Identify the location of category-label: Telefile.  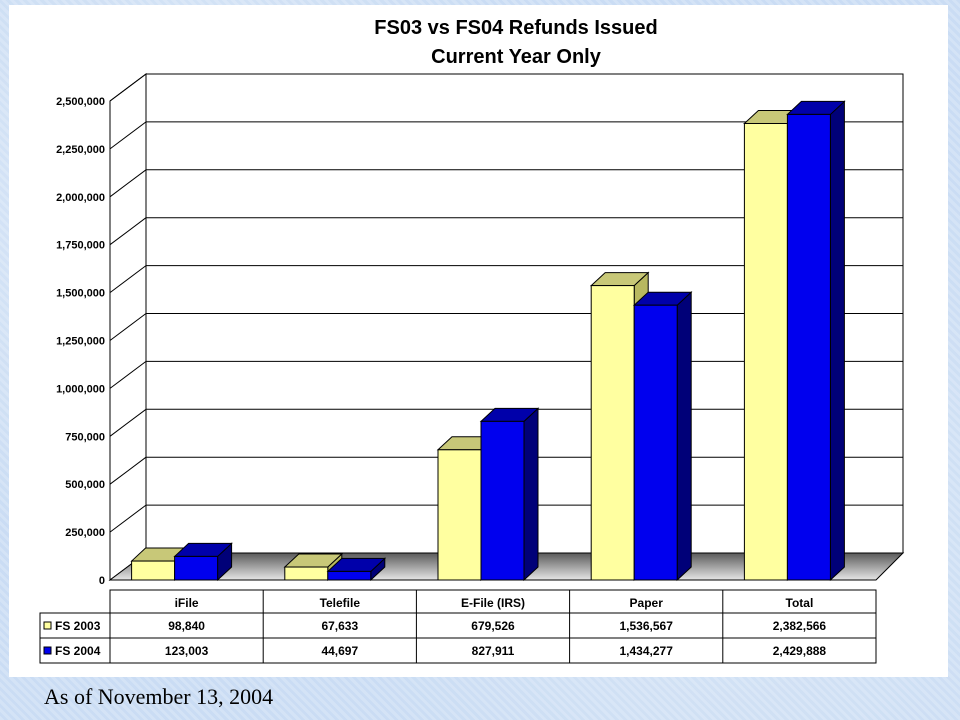
(340, 603).